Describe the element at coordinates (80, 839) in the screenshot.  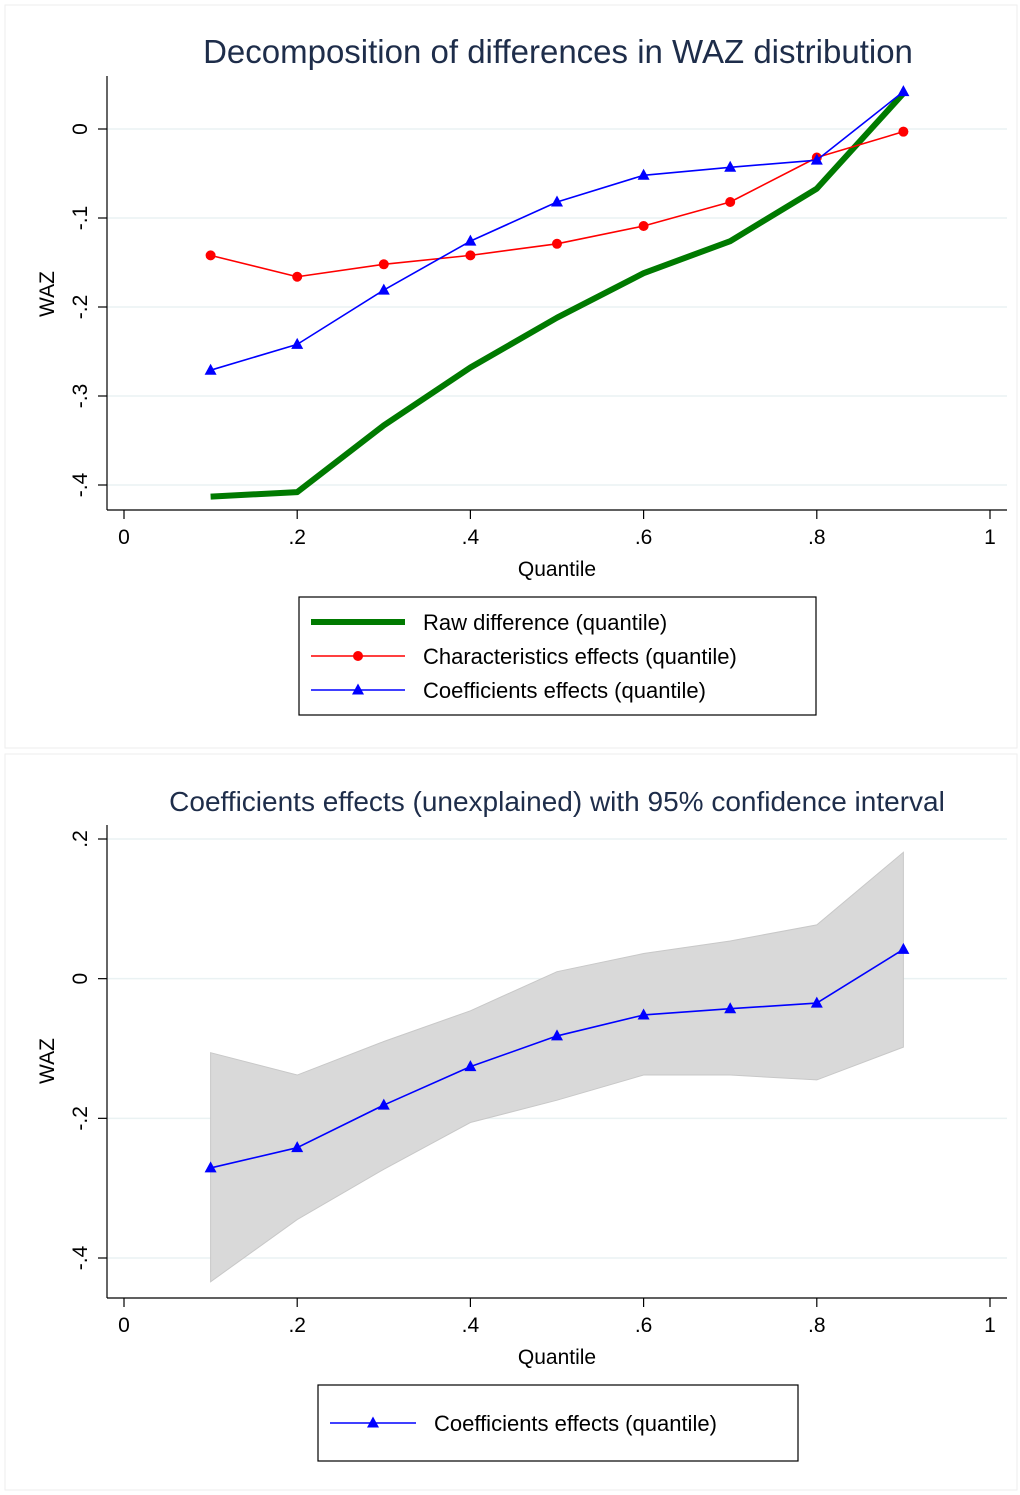
I see `y-tick-label: .2` at that location.